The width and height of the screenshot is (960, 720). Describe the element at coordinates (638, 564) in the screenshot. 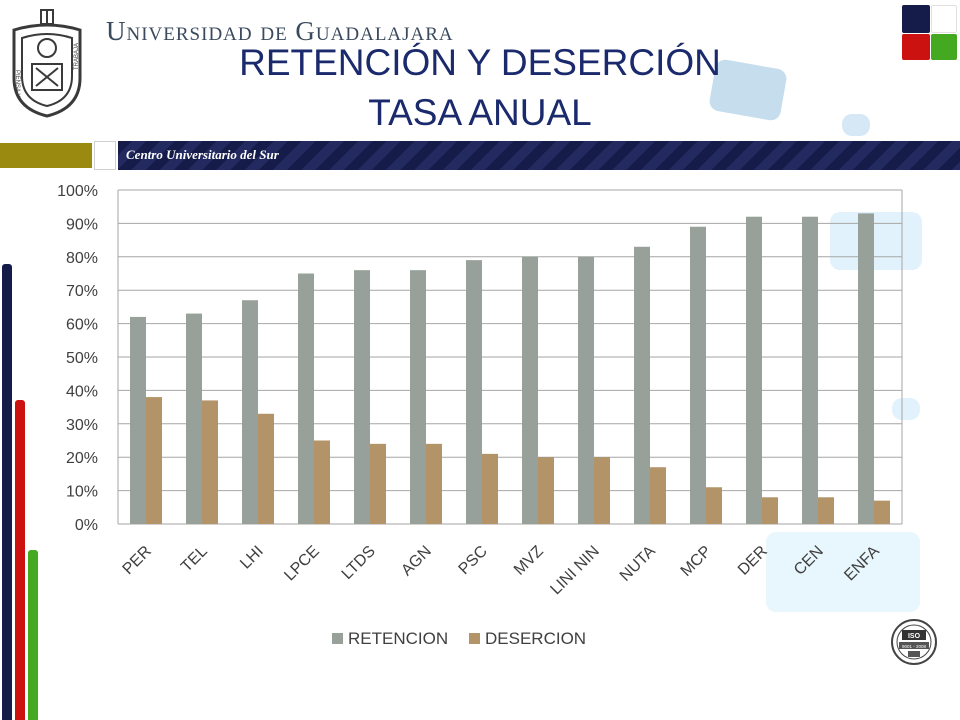

I see `x-tick-label: NUTA` at that location.